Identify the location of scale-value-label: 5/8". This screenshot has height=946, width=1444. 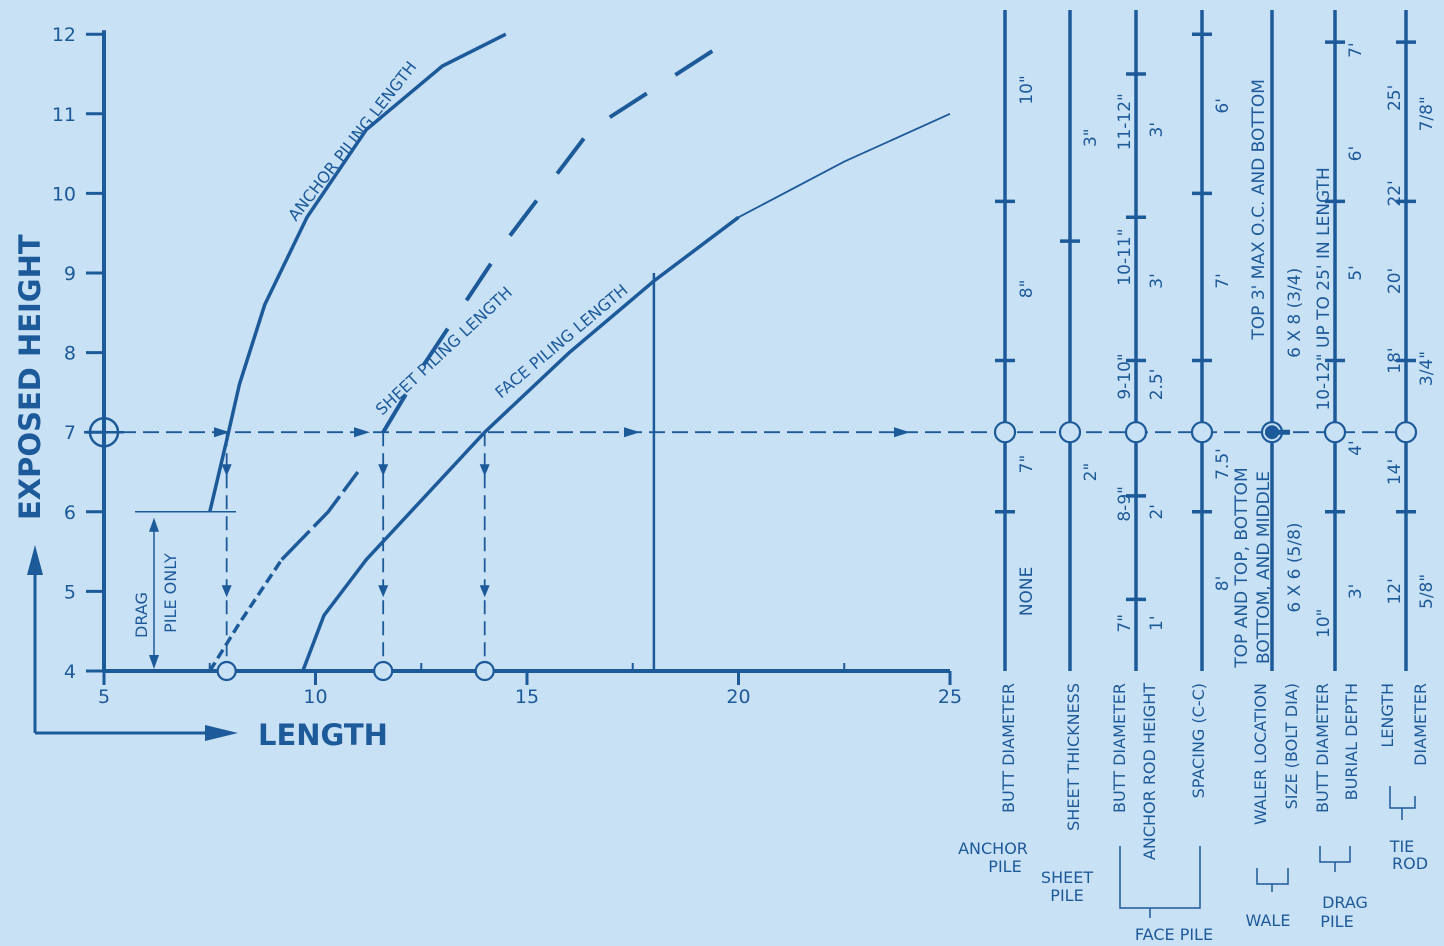
(1427, 591).